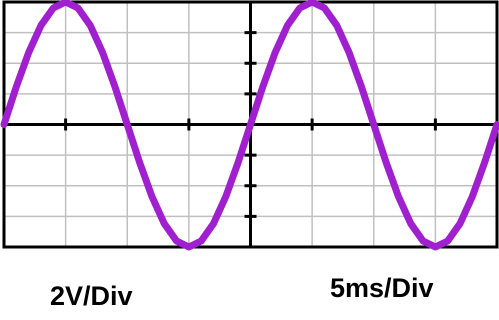 The image size is (499, 320). Describe the element at coordinates (382, 288) in the screenshot. I see `time-per-div: 5ms/Div` at that location.